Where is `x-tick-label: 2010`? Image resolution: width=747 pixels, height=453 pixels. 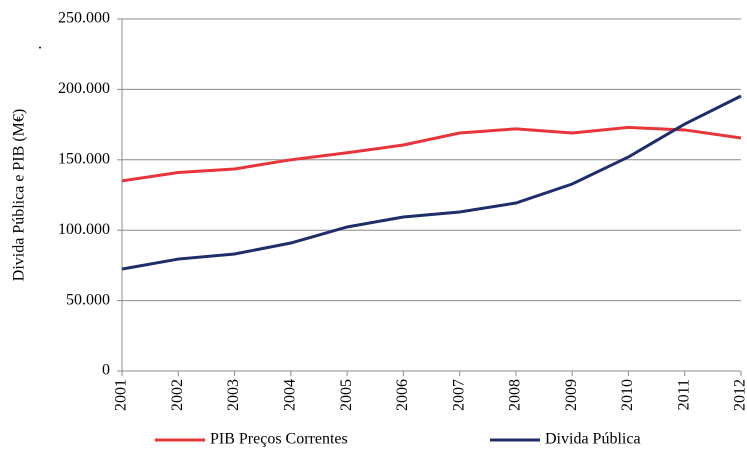
x-tick-label: 2010 is located at coordinates (627, 395).